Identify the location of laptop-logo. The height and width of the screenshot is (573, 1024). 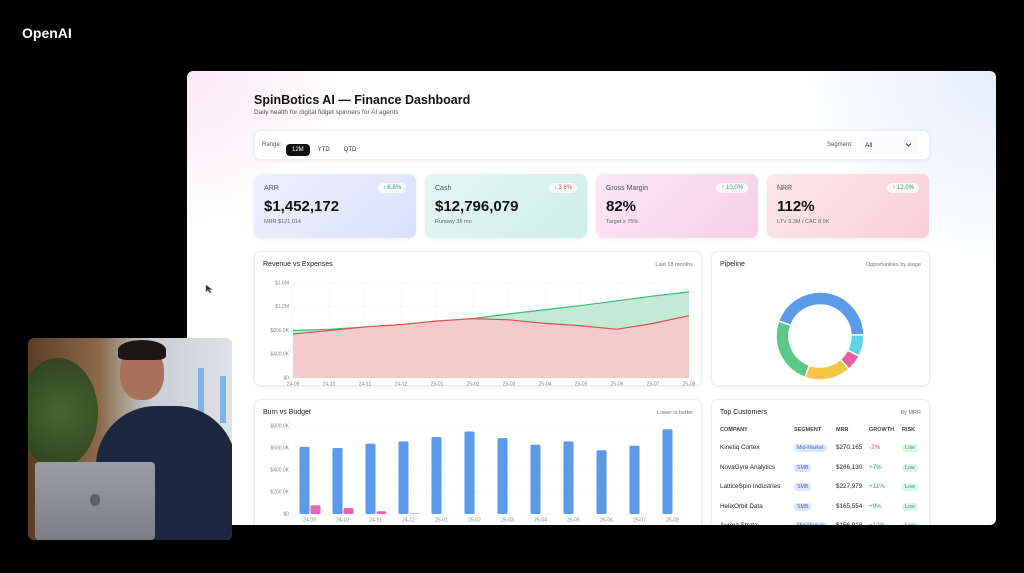
(95, 500).